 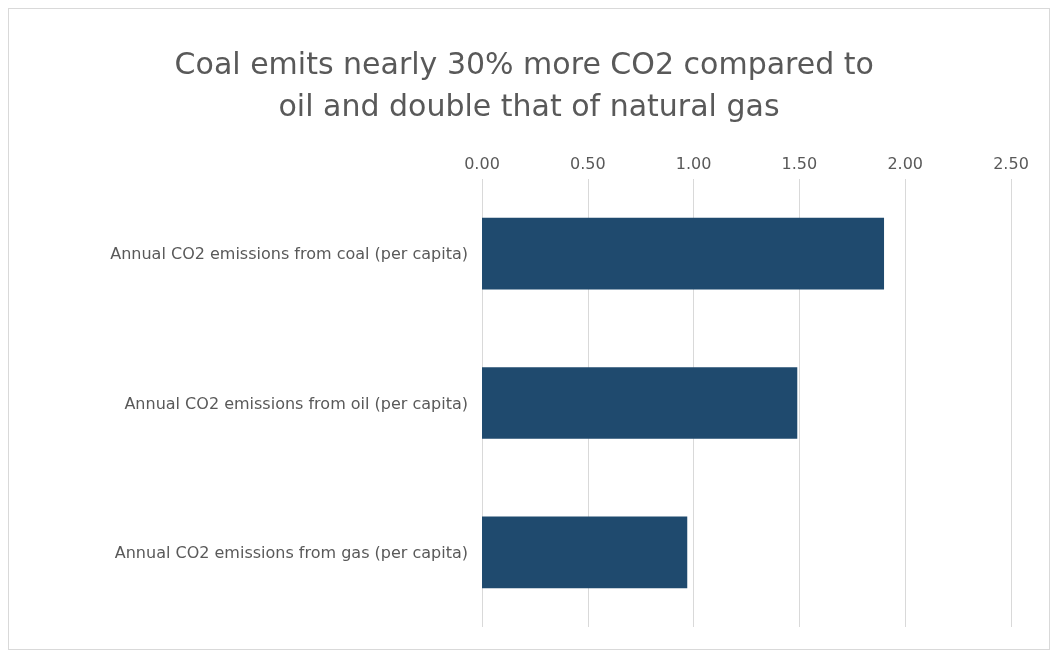 I want to click on x-tick-label: 0.00, so click(x=482, y=163).